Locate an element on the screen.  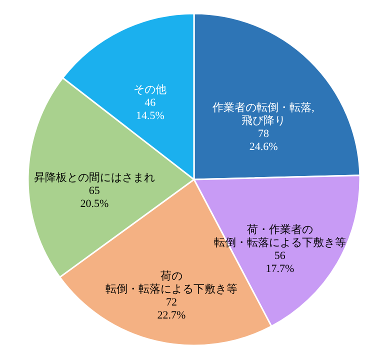
data-label: 78 24.6% is located at coordinates (263, 141).